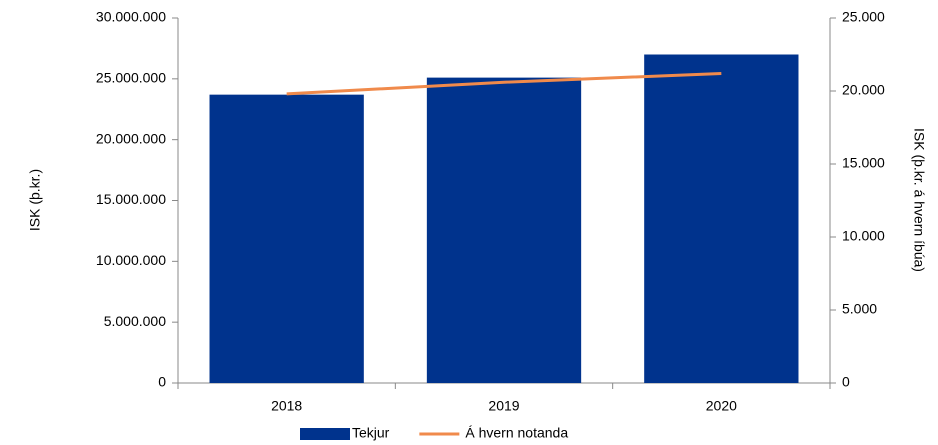 Image resolution: width=938 pixels, height=445 pixels. I want to click on y2-tick-label: 0, so click(846, 382).